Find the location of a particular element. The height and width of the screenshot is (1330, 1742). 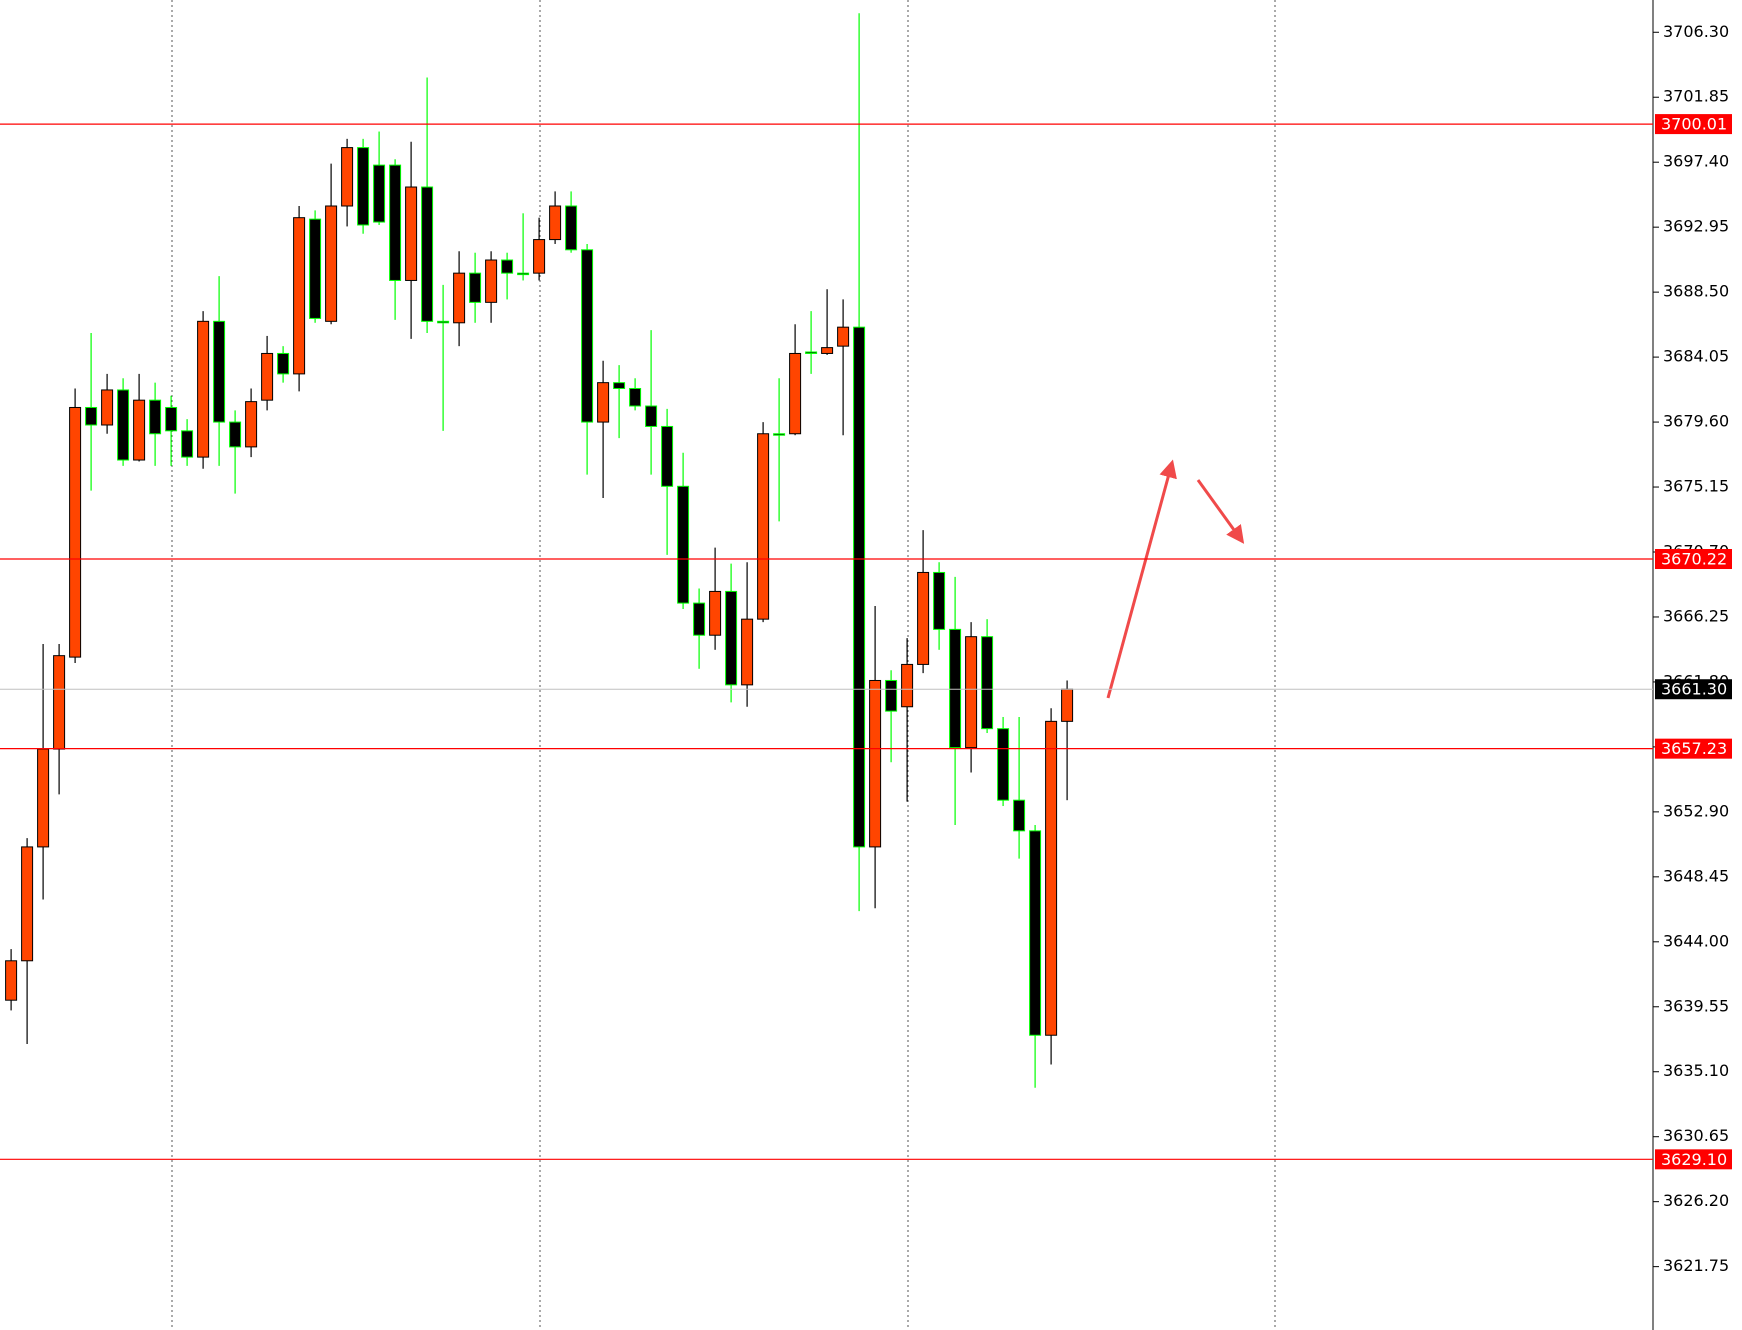

annotation-arrow-down is located at coordinates (1220, 511).